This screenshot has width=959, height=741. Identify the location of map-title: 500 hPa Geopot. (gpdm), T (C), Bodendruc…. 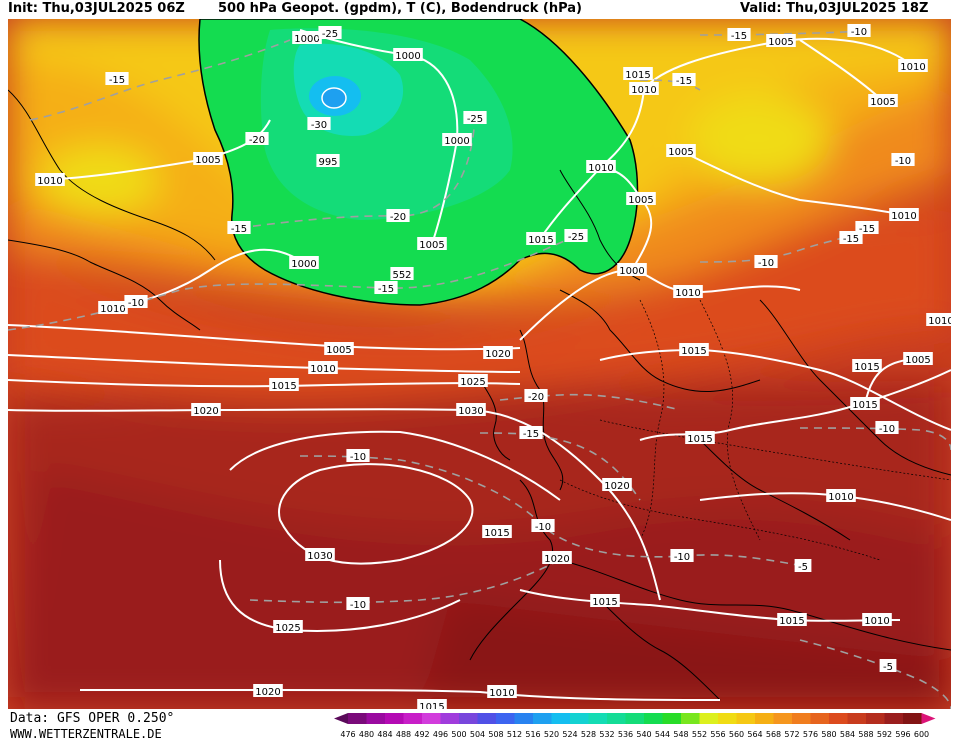
(400, 8).